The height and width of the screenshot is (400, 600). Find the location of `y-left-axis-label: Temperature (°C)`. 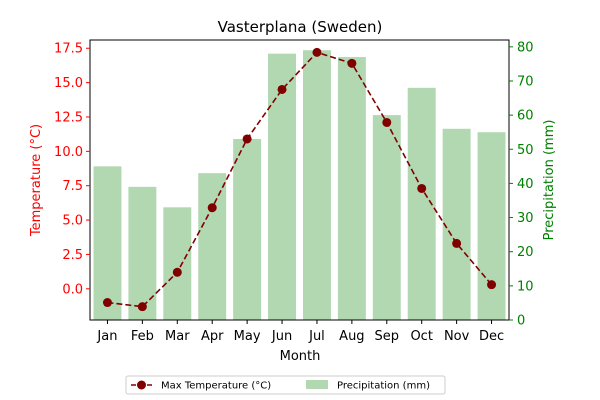

y-left-axis-label: Temperature (°C) is located at coordinates (36, 180).